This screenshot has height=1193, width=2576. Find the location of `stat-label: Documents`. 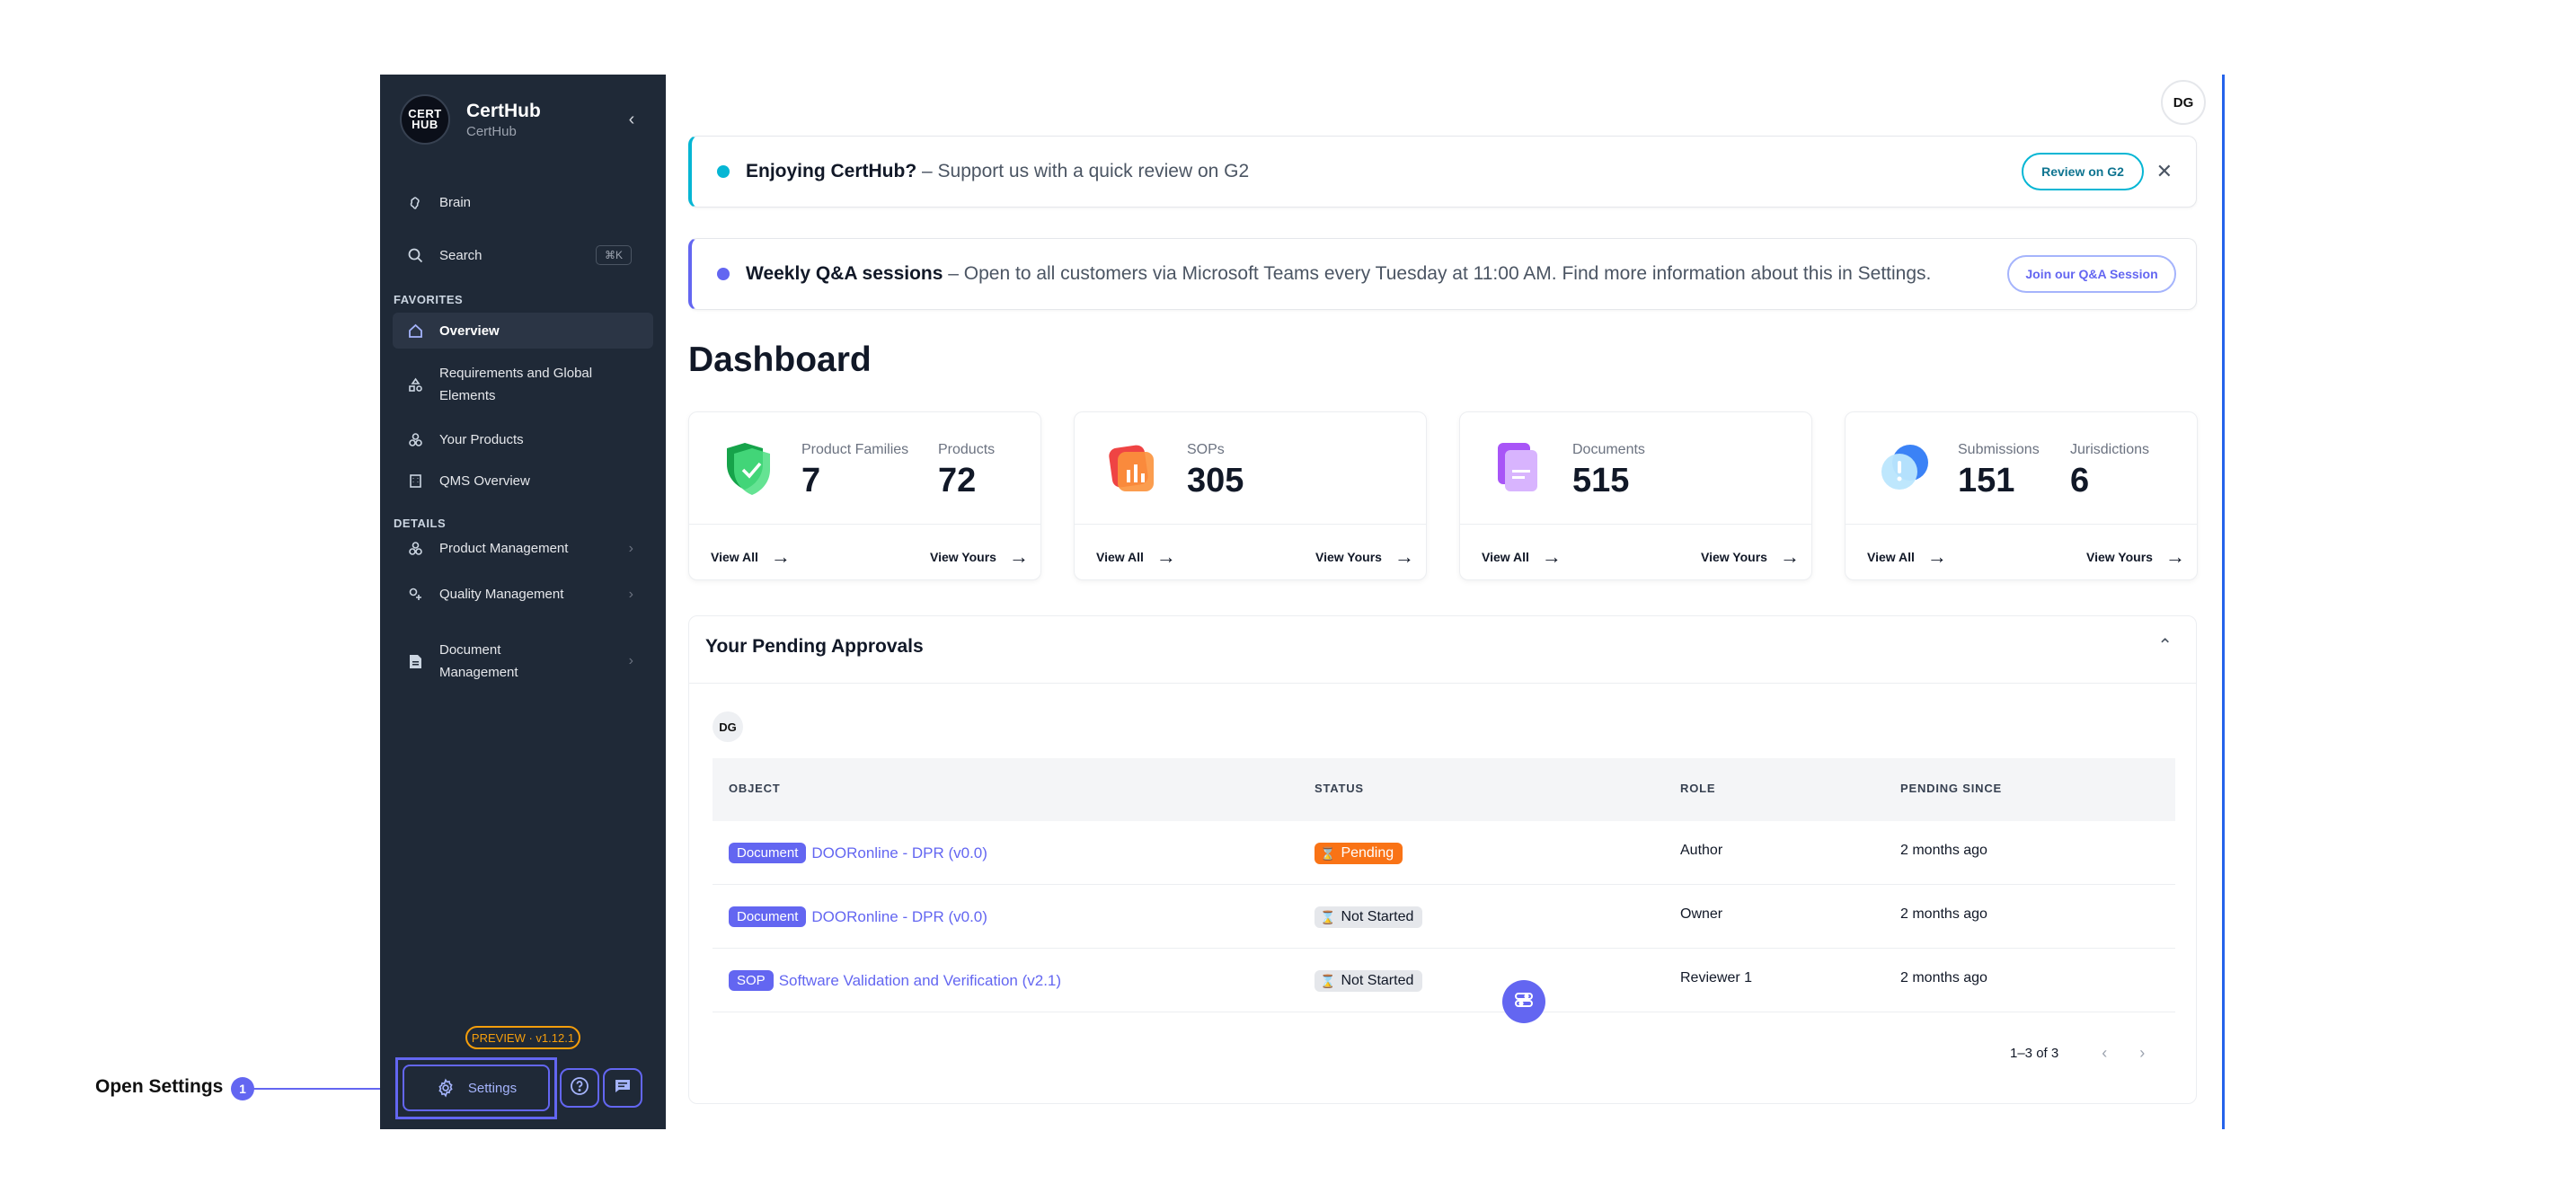

stat-label: Documents is located at coordinates (1608, 450).